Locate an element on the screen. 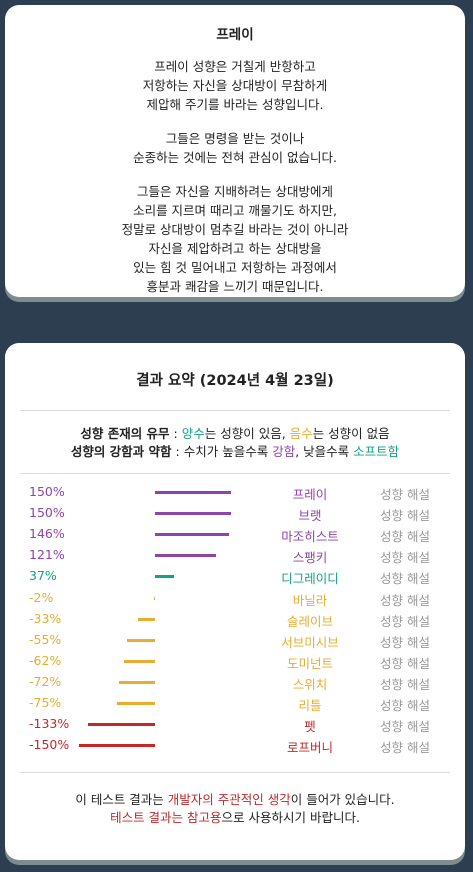 The height and width of the screenshot is (872, 473). legend-text: 는 성향이 있음, is located at coordinates (245, 433).